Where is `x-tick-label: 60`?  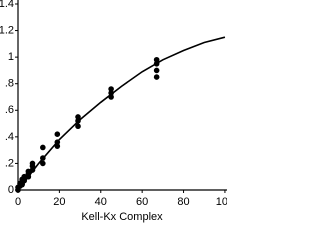
x-tick-label: 60 is located at coordinates (142, 202).